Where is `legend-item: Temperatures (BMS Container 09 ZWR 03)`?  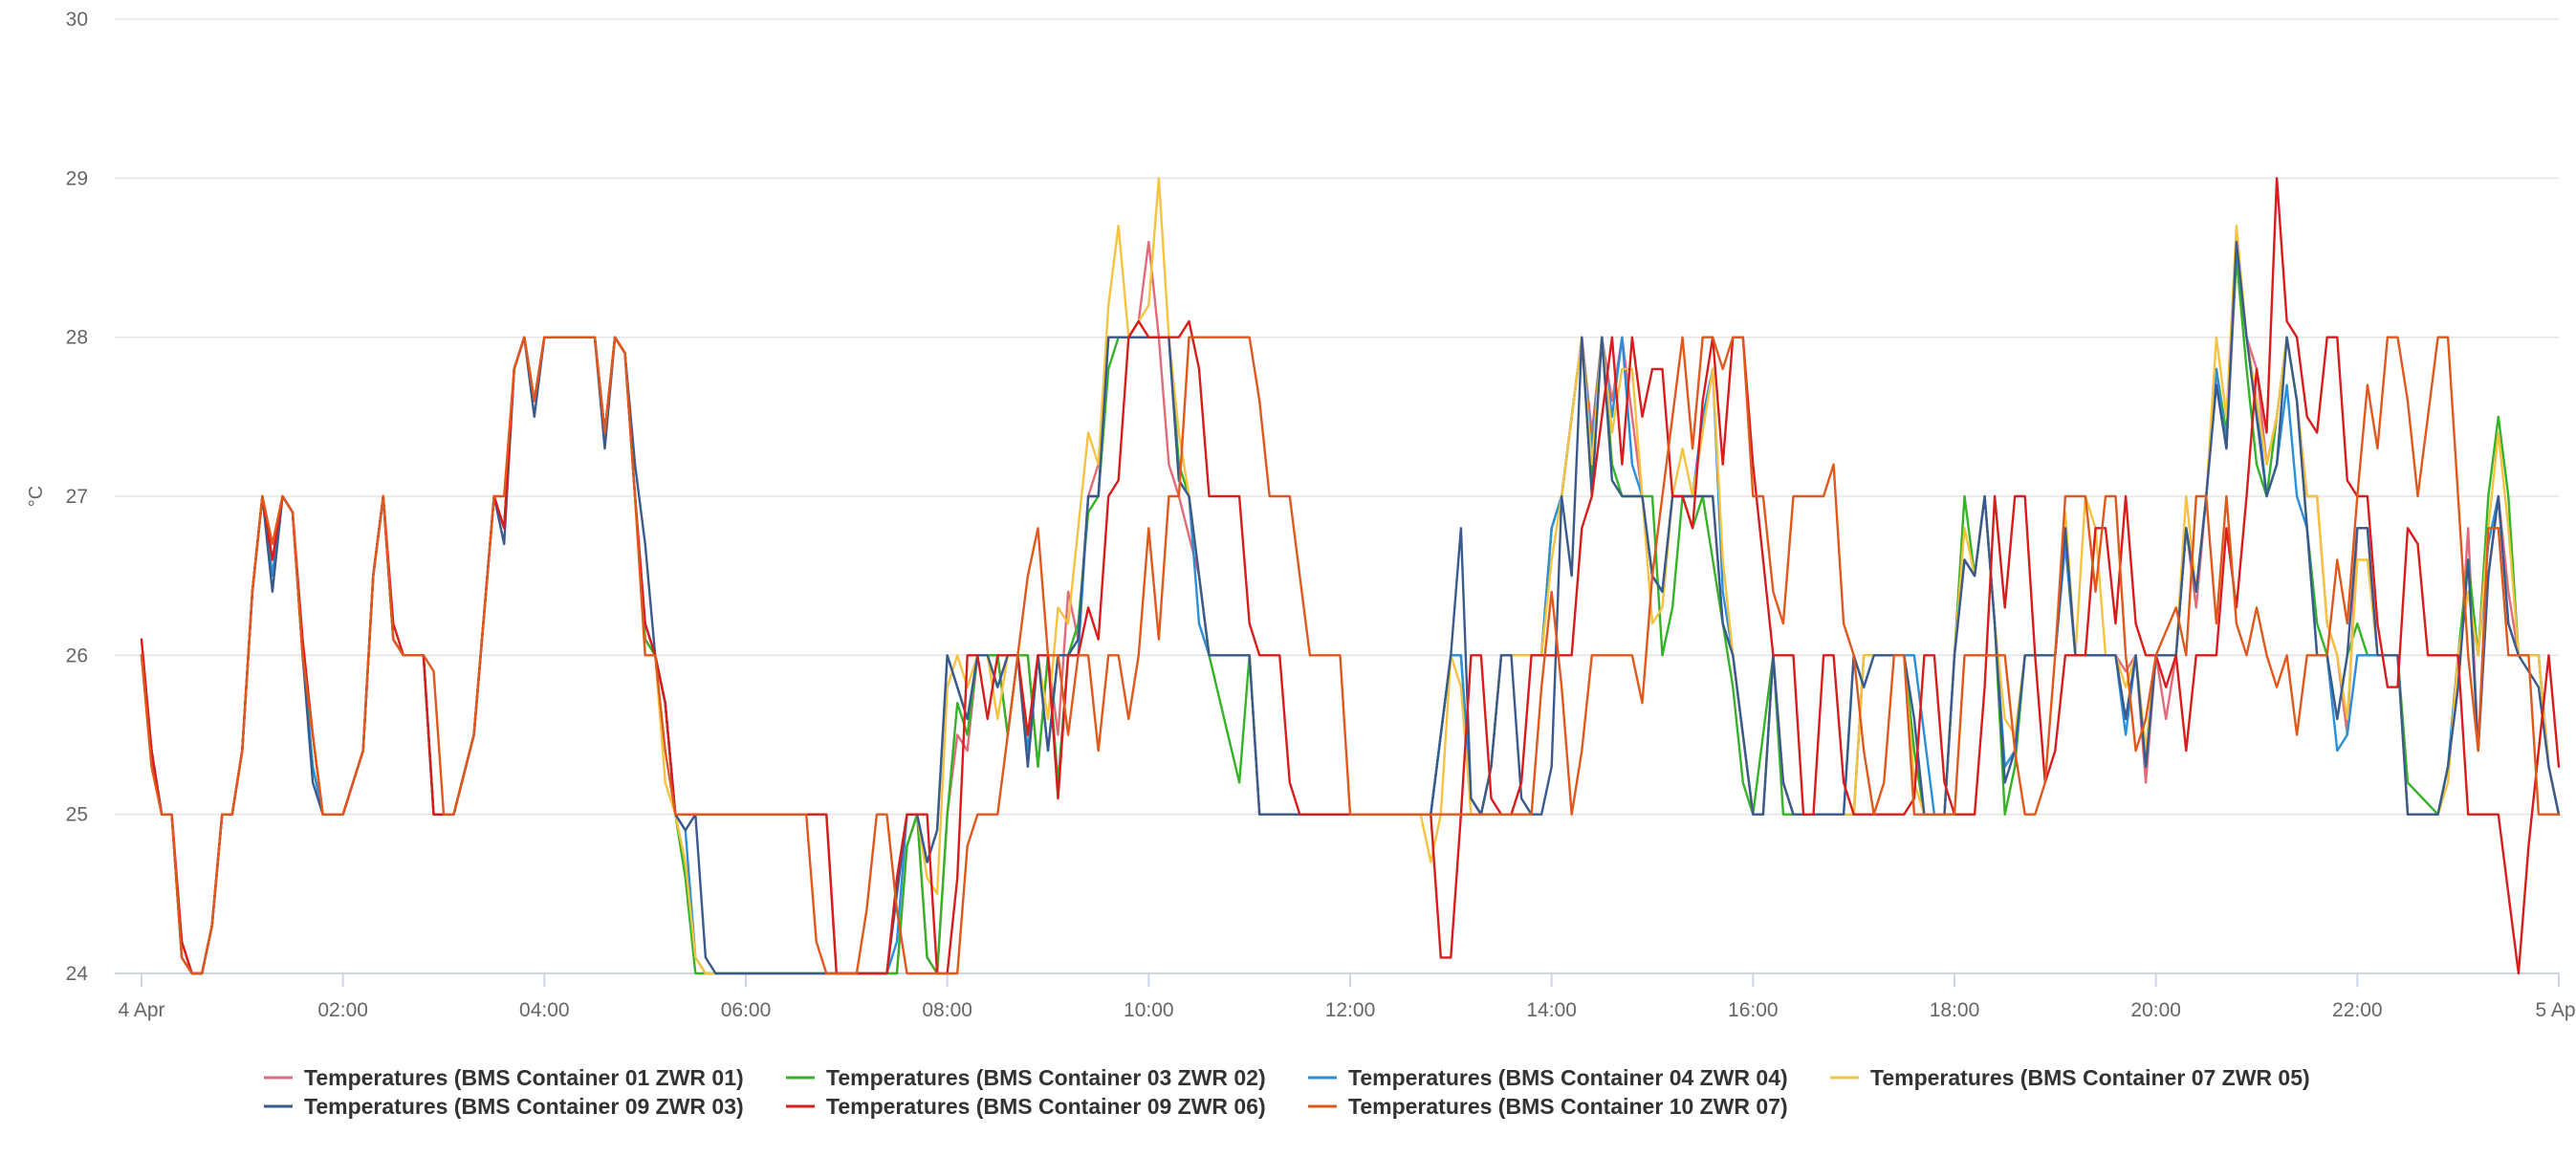 legend-item: Temperatures (BMS Container 09 ZWR 03) is located at coordinates (504, 1106).